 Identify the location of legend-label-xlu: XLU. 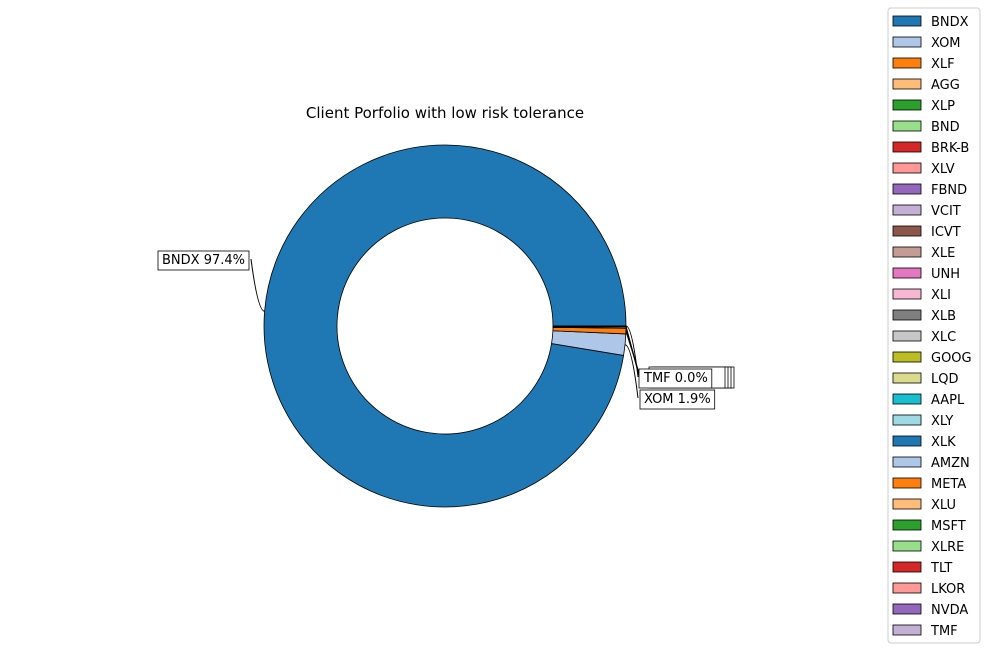
(943, 505).